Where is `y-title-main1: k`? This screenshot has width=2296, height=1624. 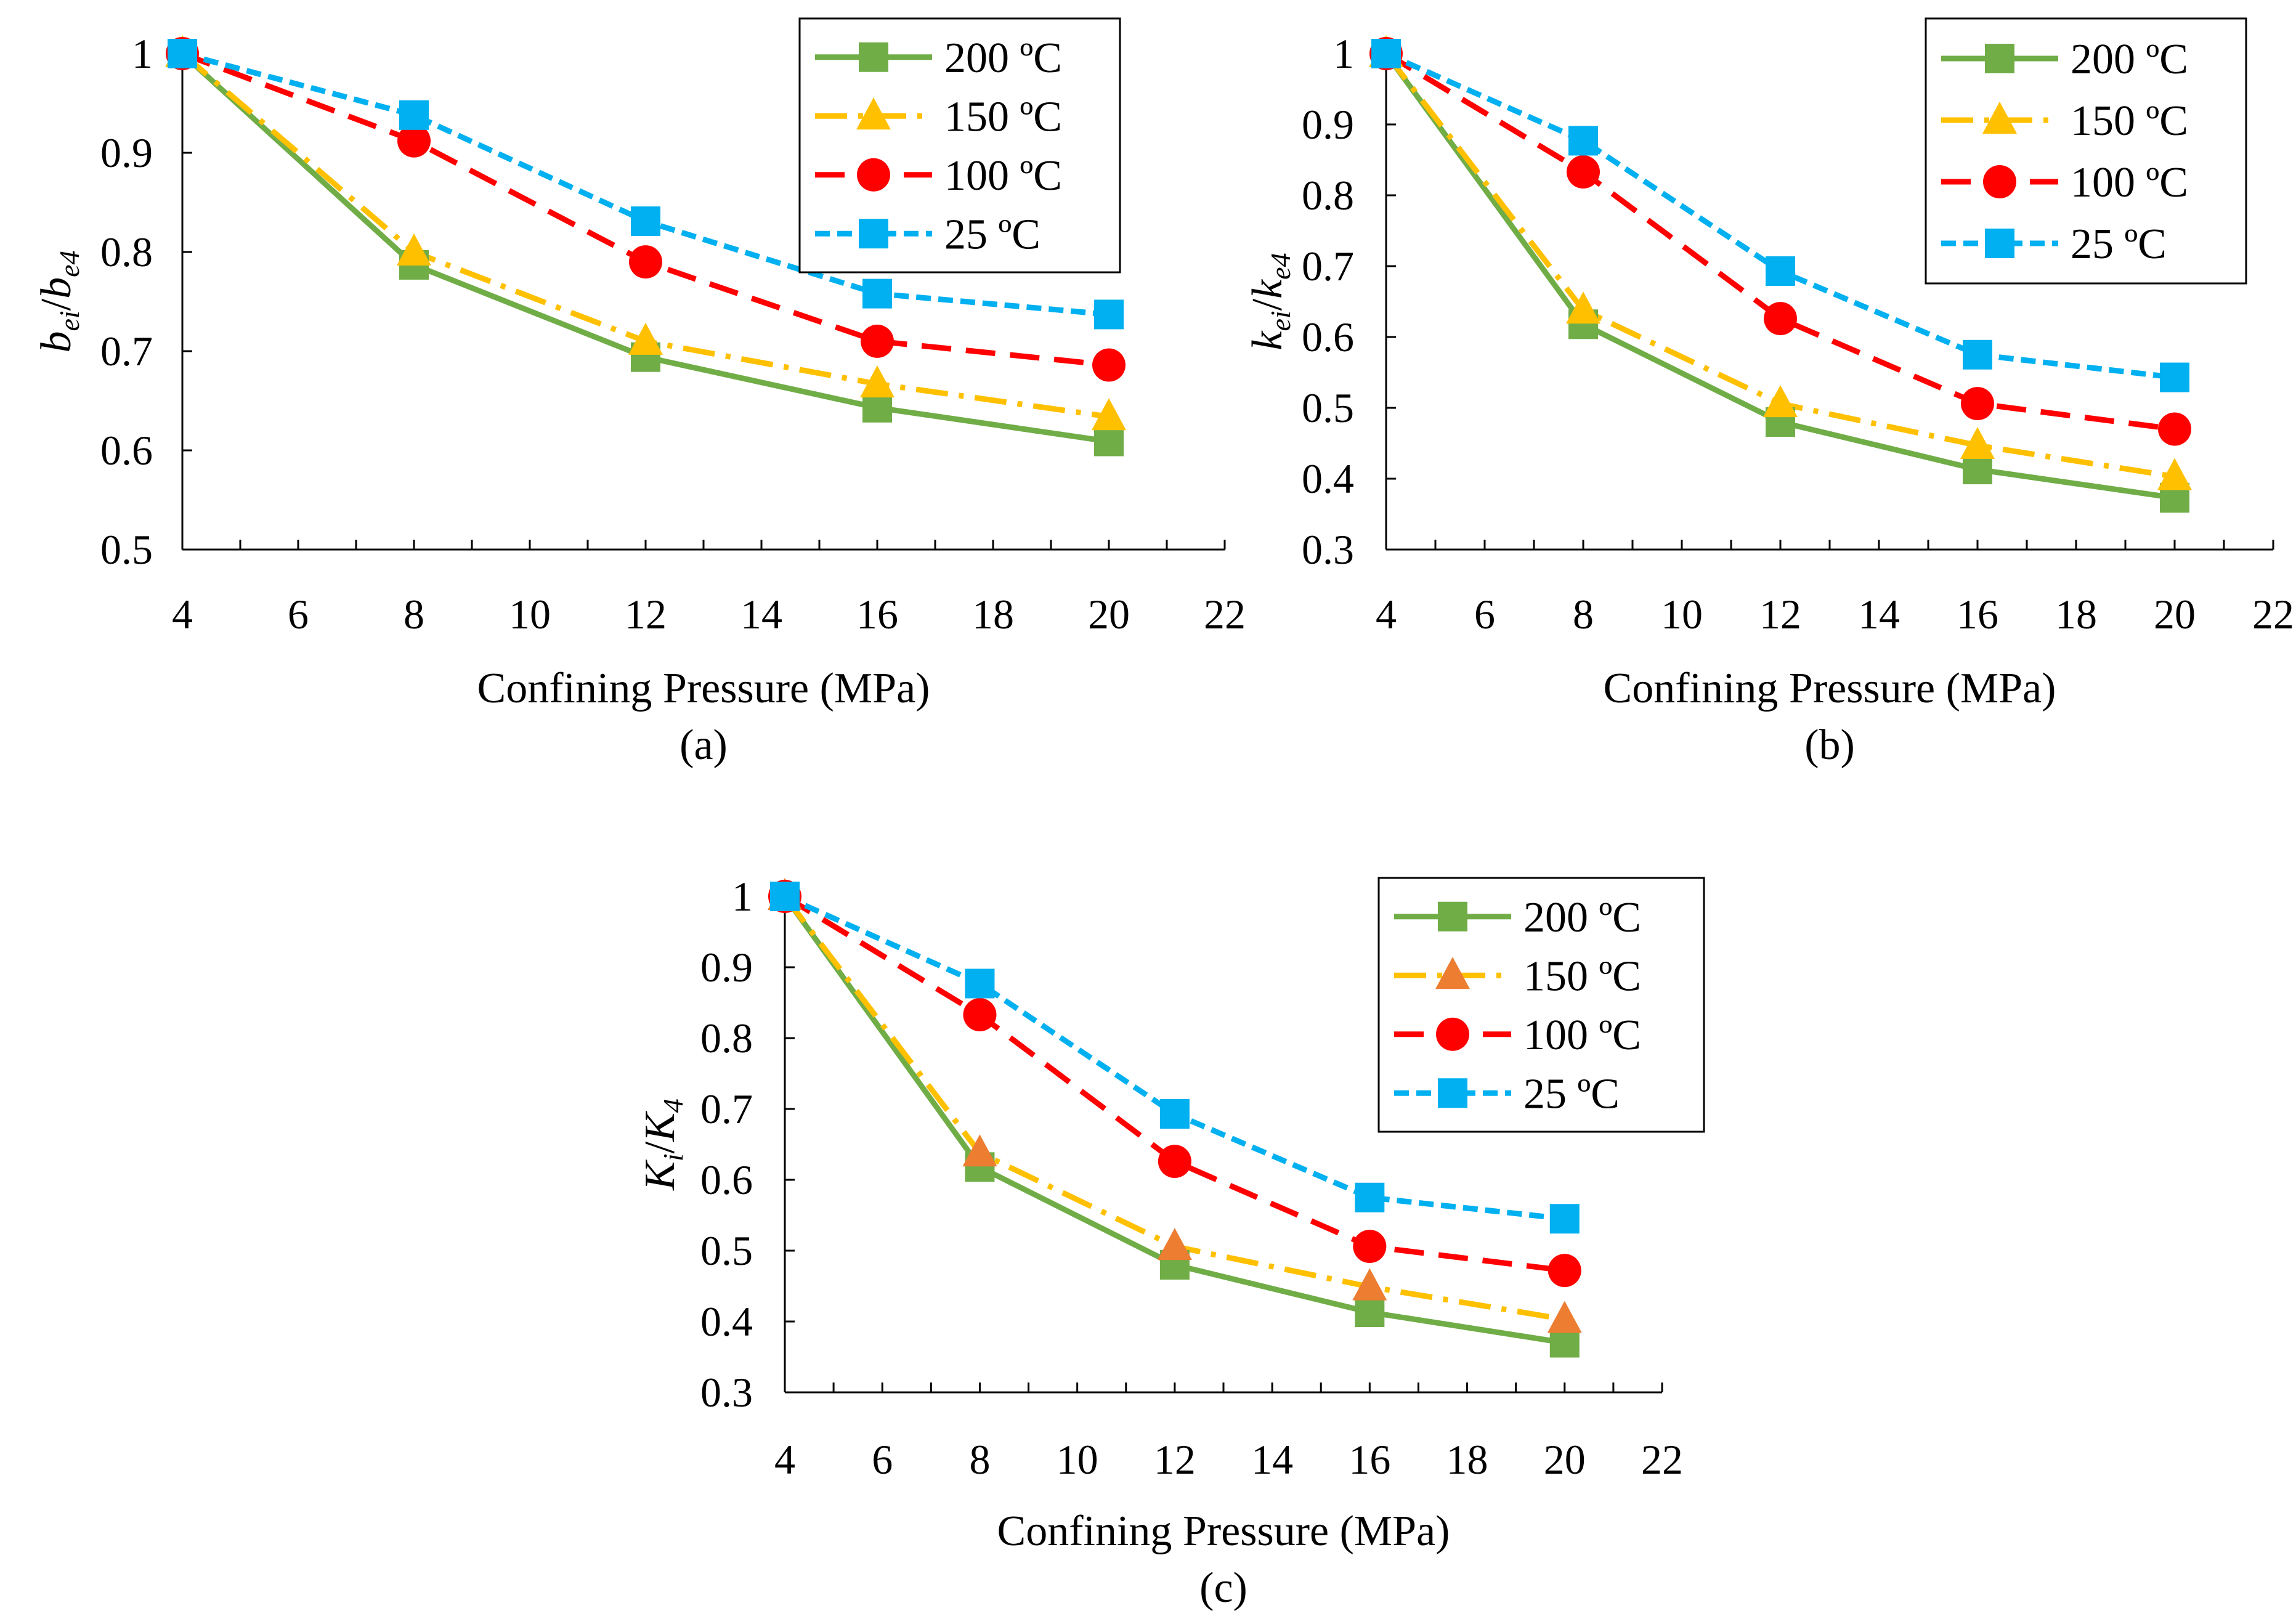 y-title-main1: k is located at coordinates (1267, 340).